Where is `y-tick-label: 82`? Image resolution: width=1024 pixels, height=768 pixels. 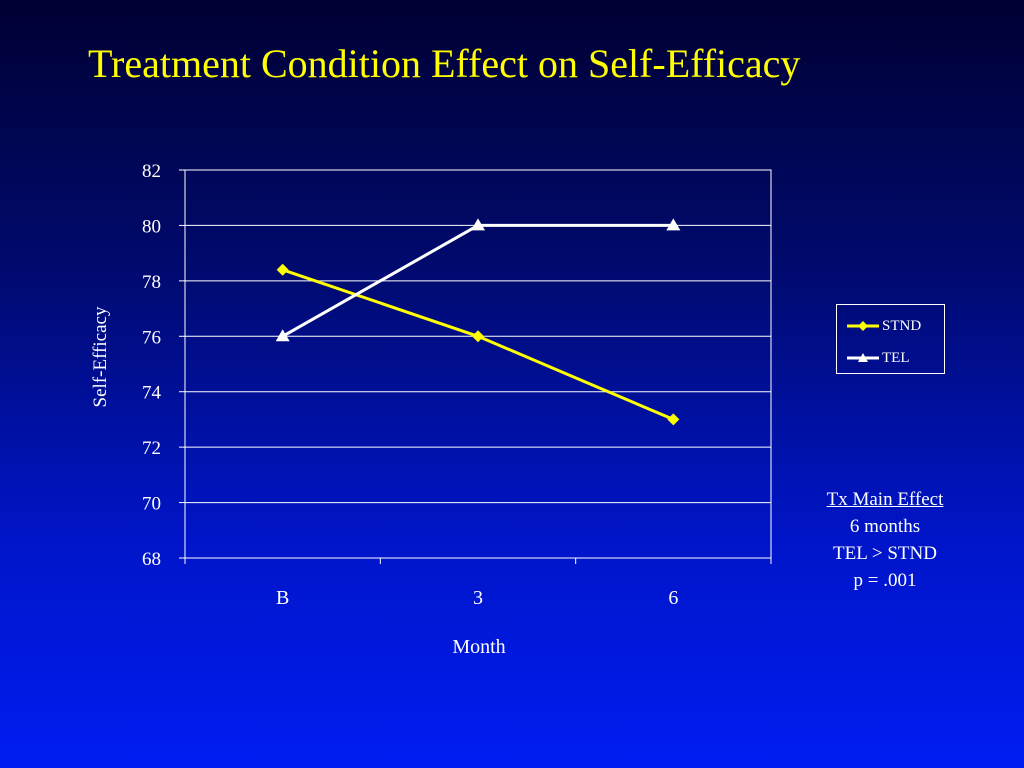 y-tick-label: 82 is located at coordinates (151, 171).